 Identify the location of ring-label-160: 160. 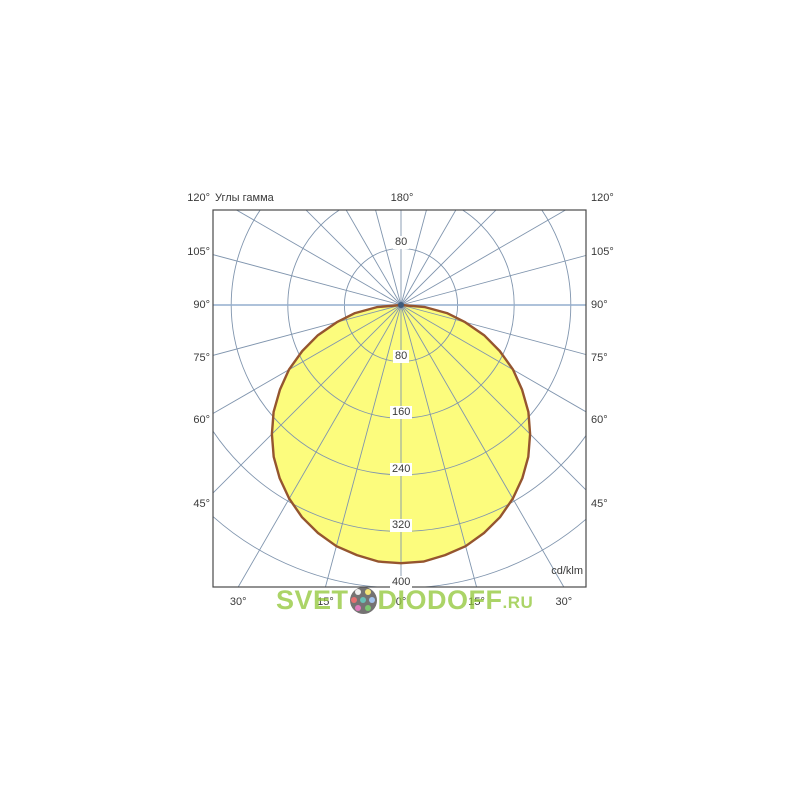
(401, 413).